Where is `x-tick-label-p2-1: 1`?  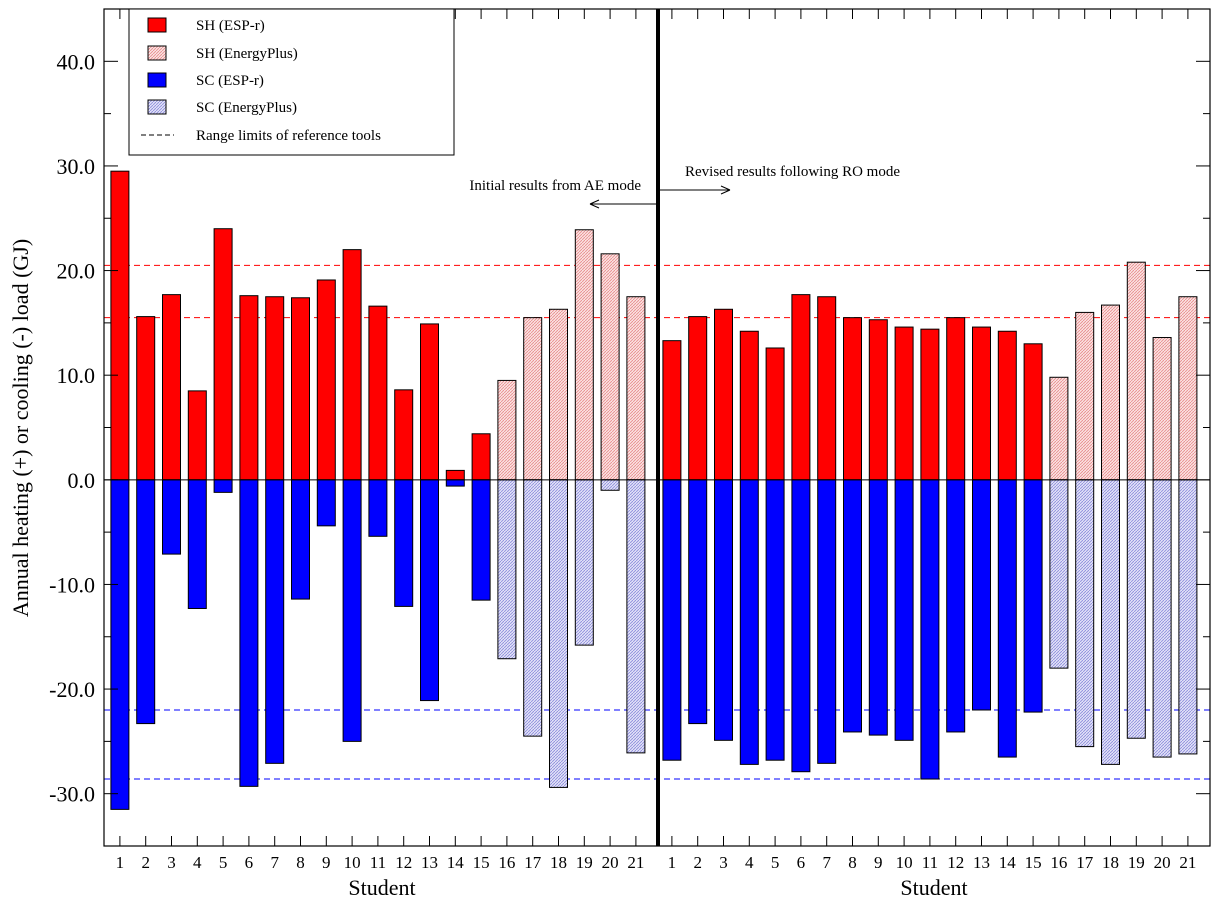
x-tick-label-p2-1: 1 is located at coordinates (672, 862).